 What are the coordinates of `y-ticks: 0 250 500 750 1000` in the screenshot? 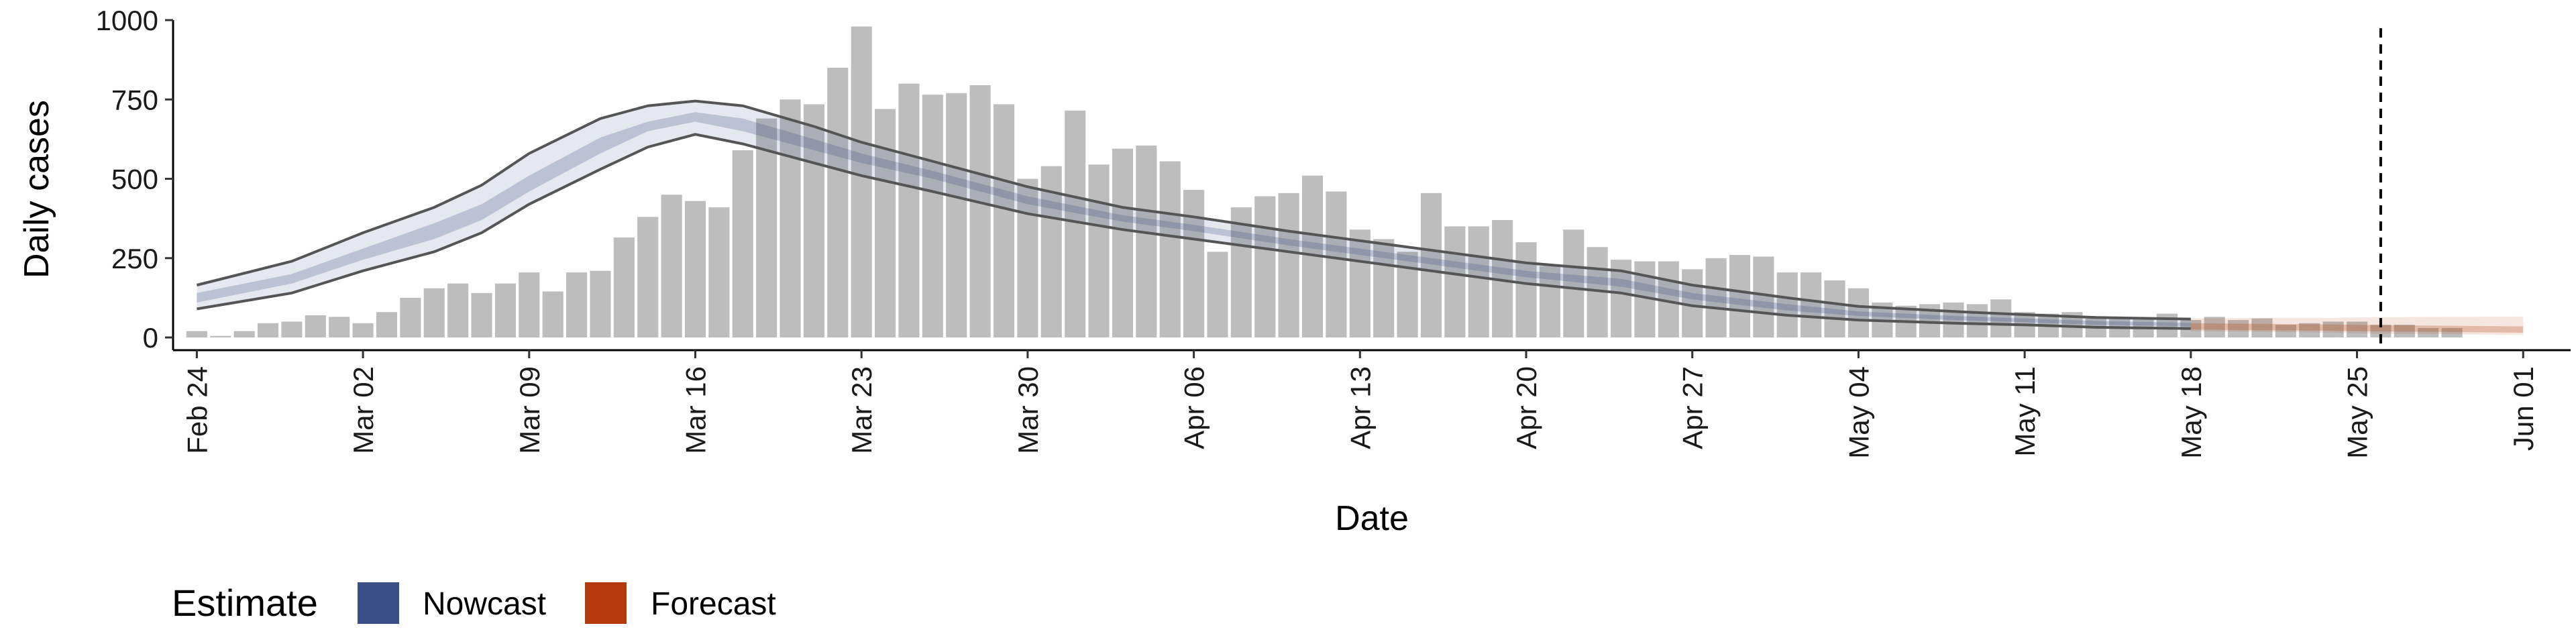 It's located at (134, 179).